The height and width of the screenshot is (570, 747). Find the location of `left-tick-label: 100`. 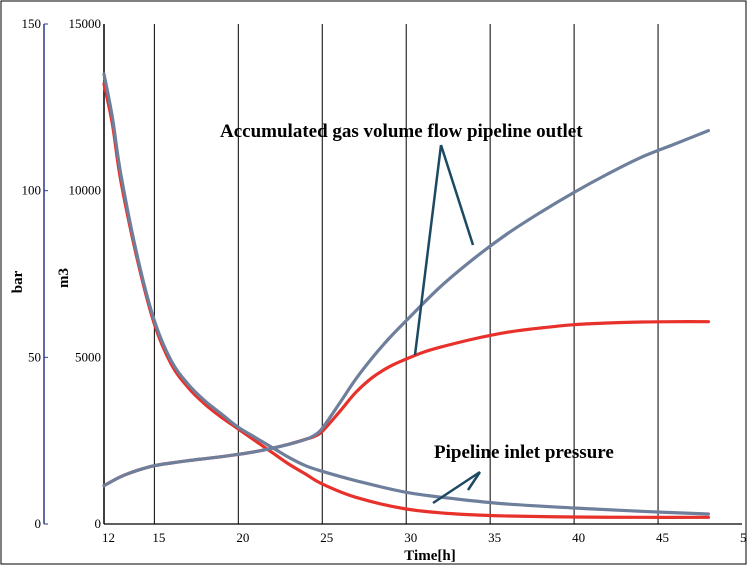

left-tick-label: 100 is located at coordinates (32, 190).